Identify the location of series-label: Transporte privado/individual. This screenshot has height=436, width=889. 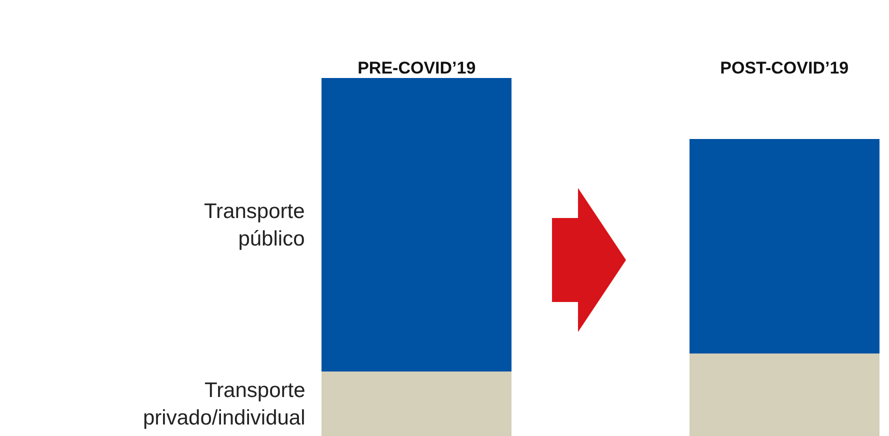
(224, 404).